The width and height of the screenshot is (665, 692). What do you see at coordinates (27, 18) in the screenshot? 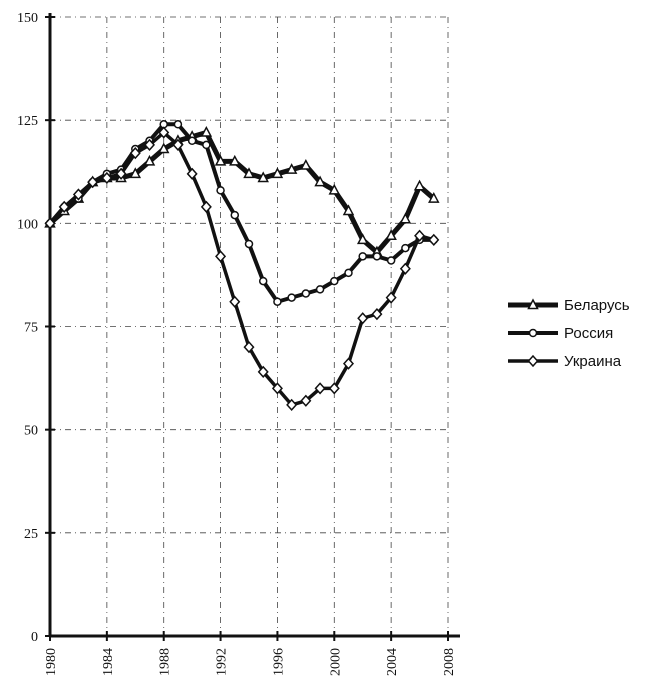
I see `y-tick-label: 150` at bounding box center [27, 18].